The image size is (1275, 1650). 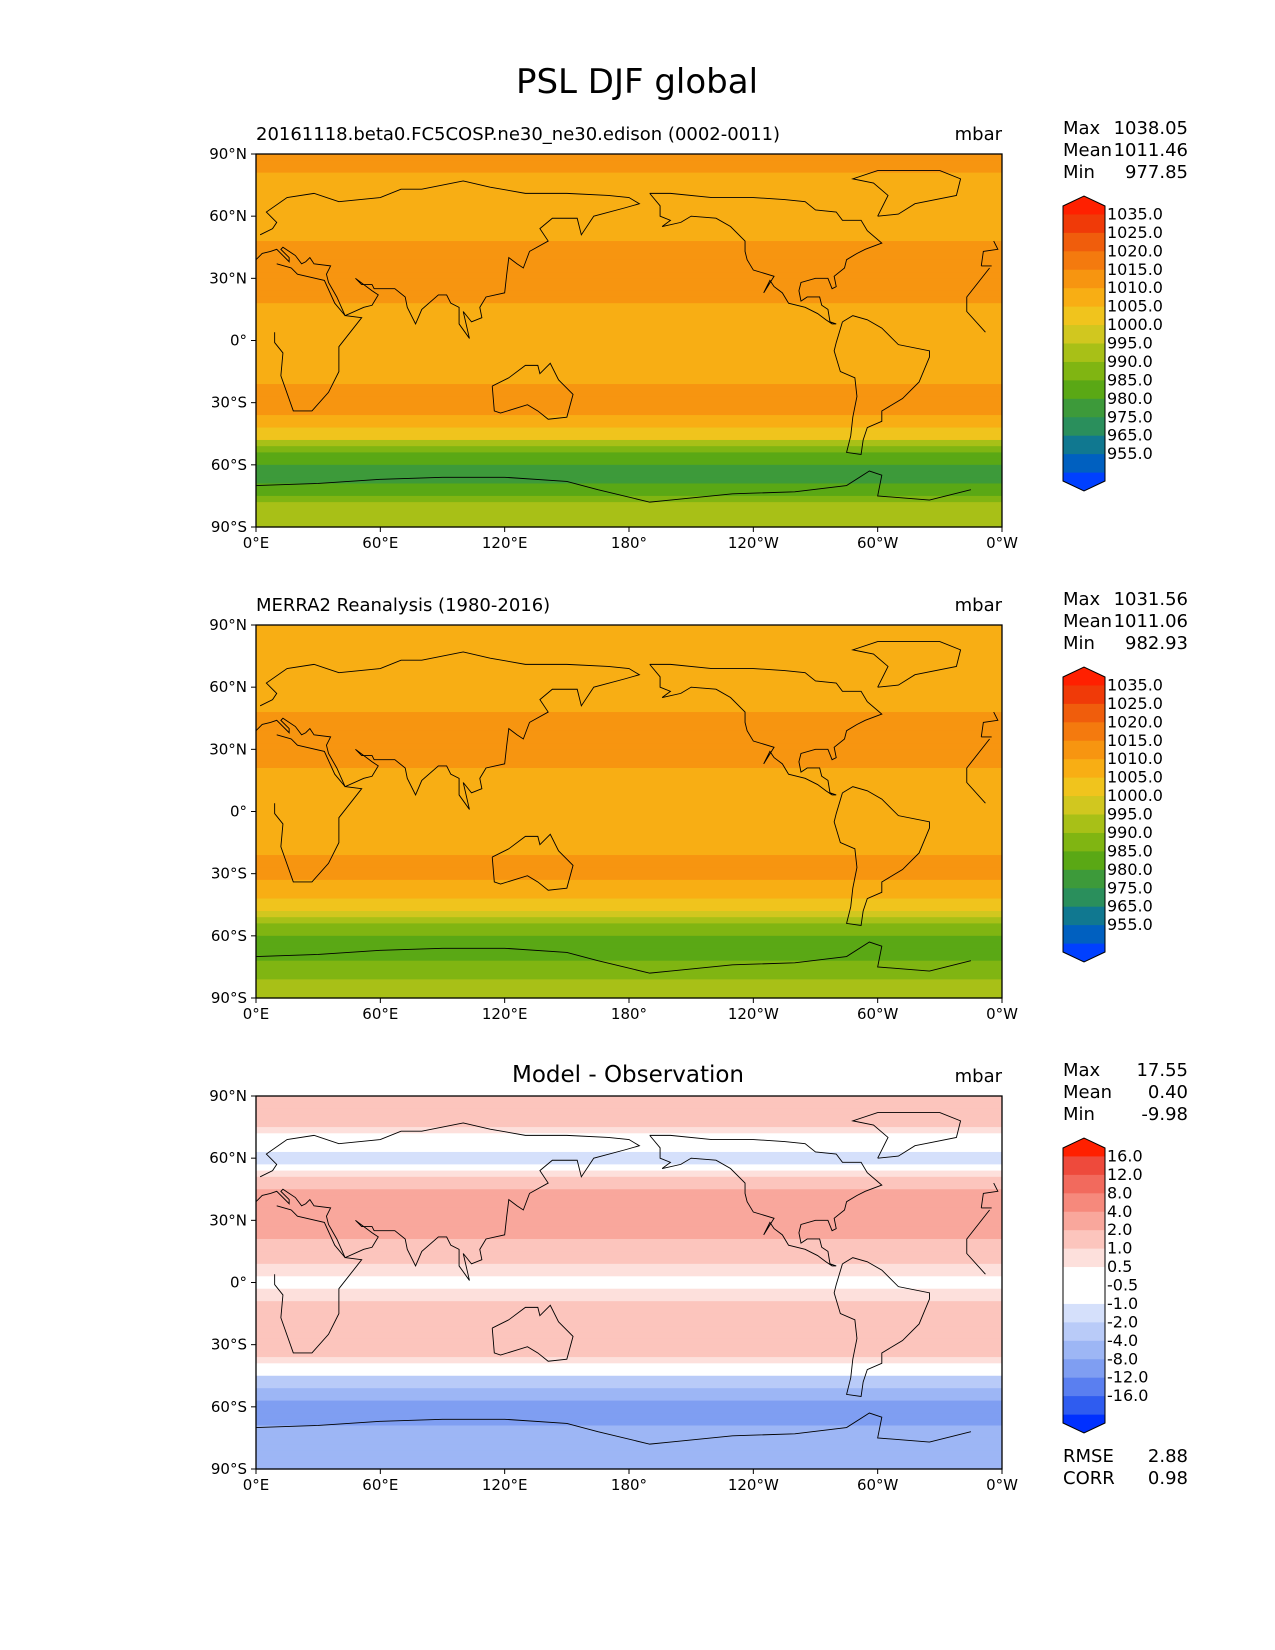 I want to click on x-tick-label: 120°E, so click(x=505, y=1485).